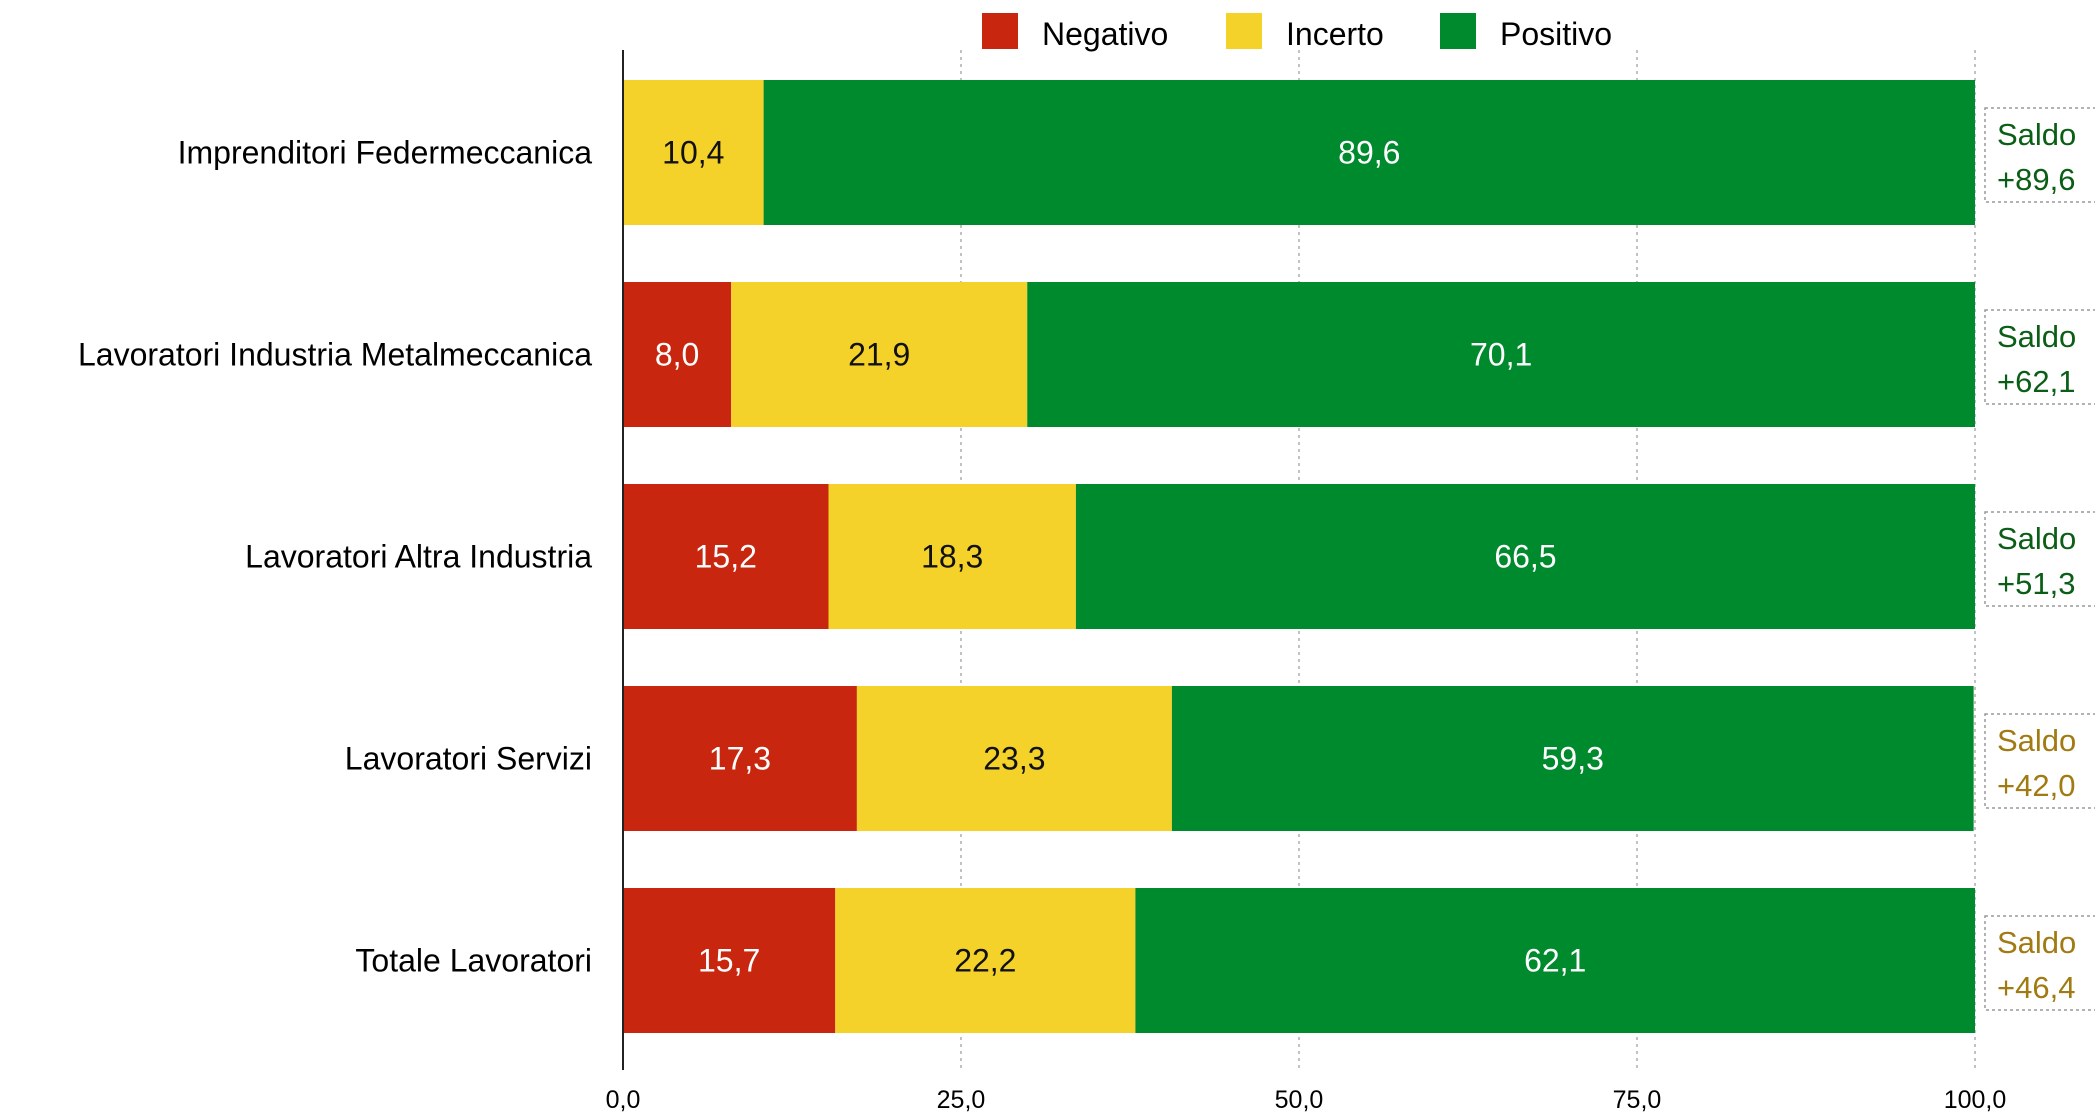  What do you see at coordinates (385, 153) in the screenshot?
I see `category-label: Imprenditori Federmeccanica` at bounding box center [385, 153].